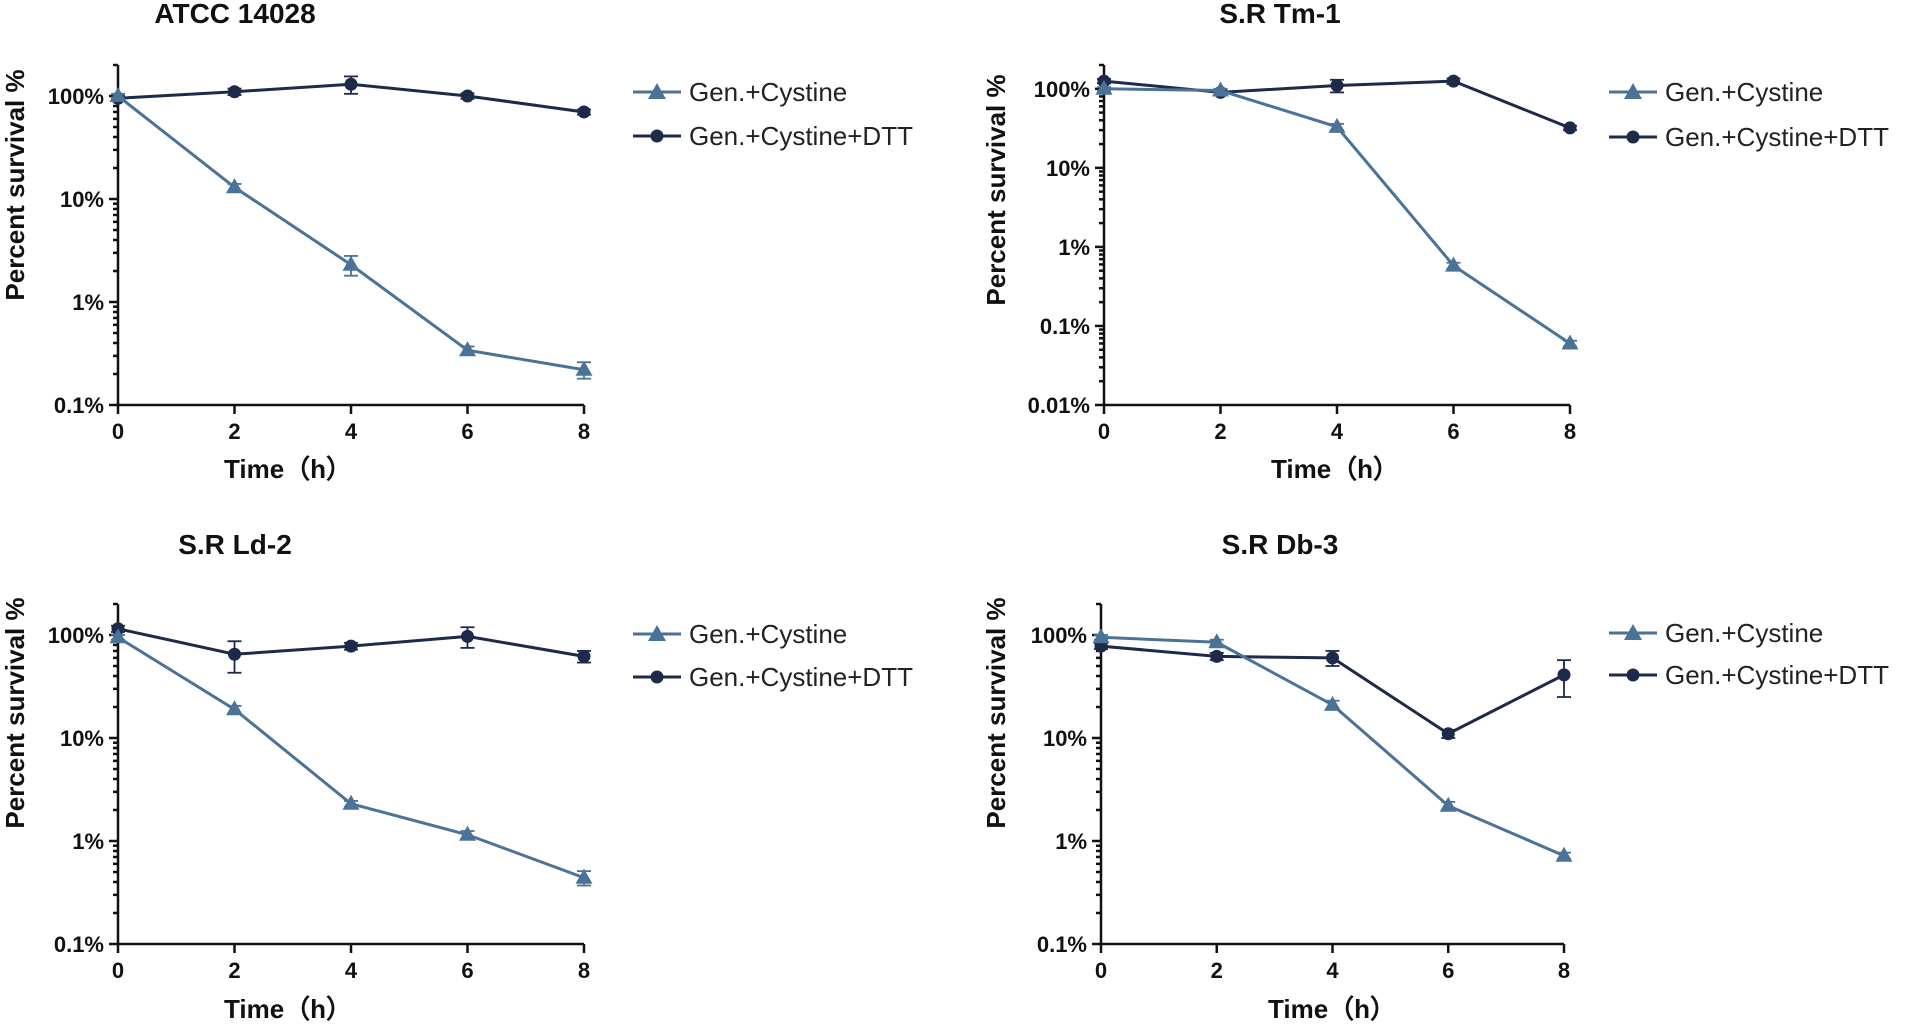 The image size is (1908, 1030). Describe the element at coordinates (1280, 544) in the screenshot. I see `chart-title: S.R Db-3` at that location.